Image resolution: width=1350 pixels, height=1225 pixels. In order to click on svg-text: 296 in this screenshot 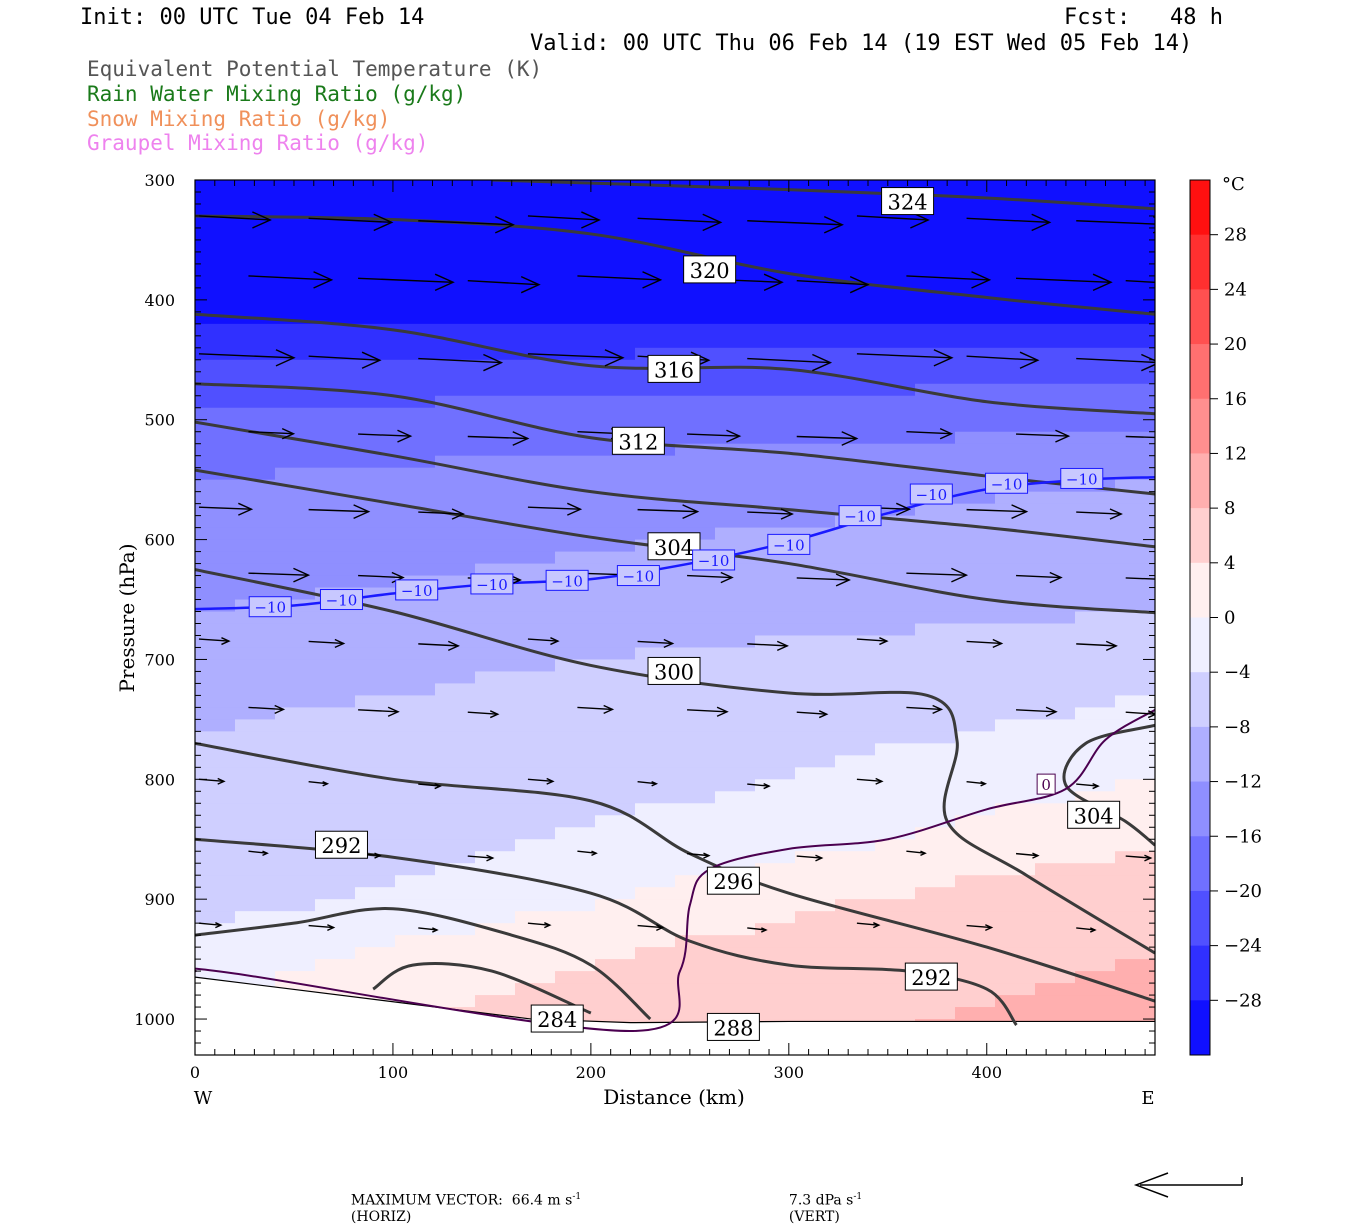, I will do `click(733, 882)`.